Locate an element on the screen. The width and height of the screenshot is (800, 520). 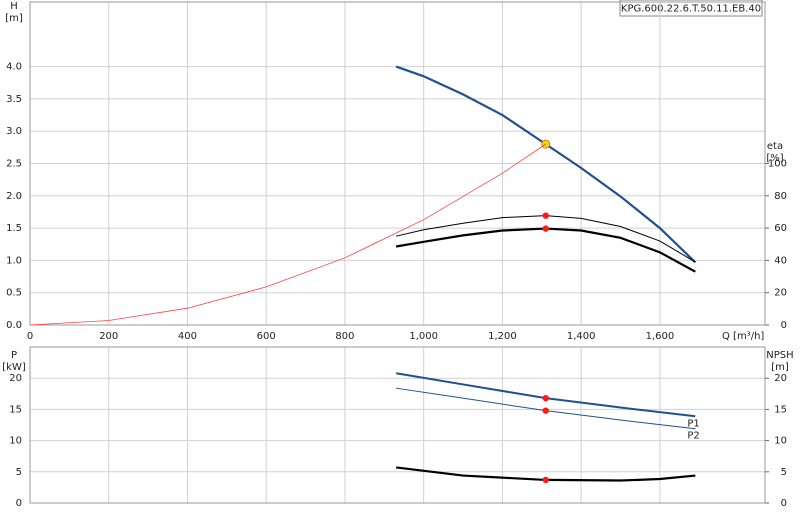
y2-tick-label: 80 is located at coordinates (780, 196).